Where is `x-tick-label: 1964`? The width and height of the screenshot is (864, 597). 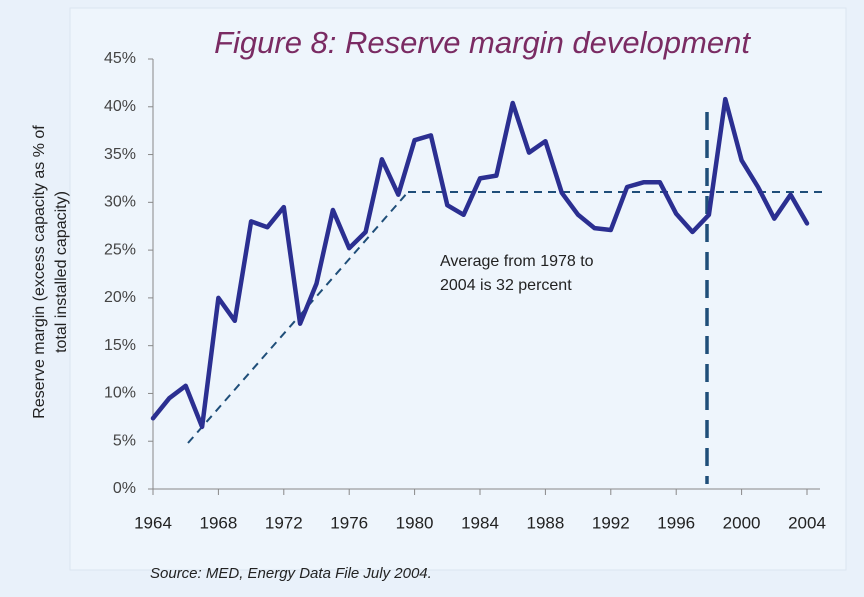 x-tick-label: 1964 is located at coordinates (153, 522).